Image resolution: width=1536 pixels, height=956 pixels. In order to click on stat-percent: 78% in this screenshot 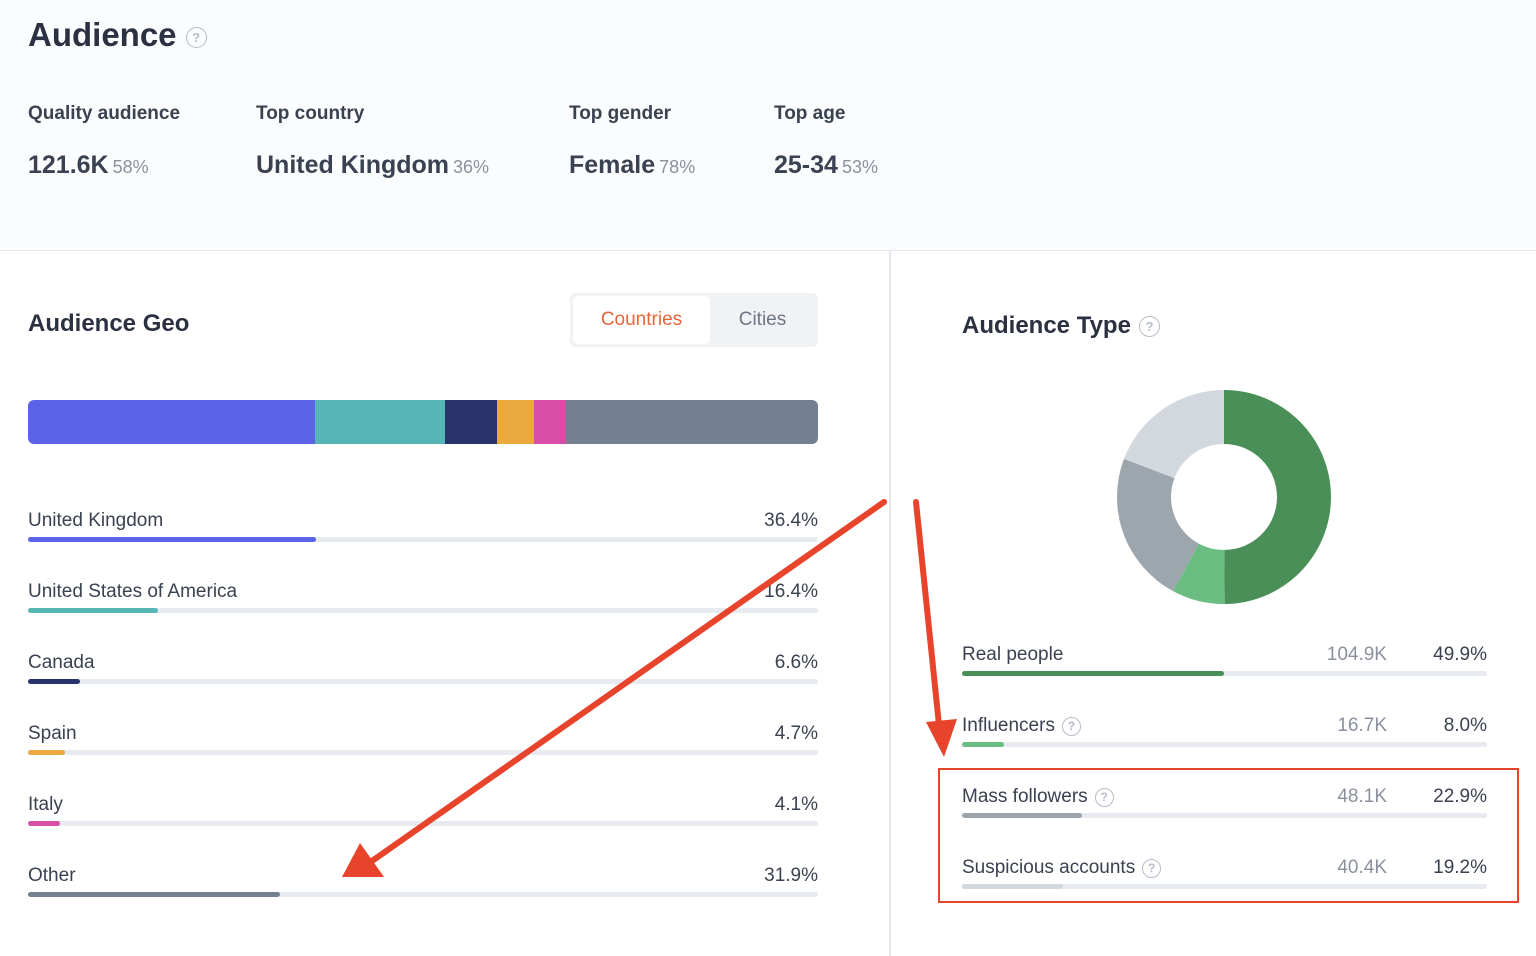, I will do `click(677, 167)`.